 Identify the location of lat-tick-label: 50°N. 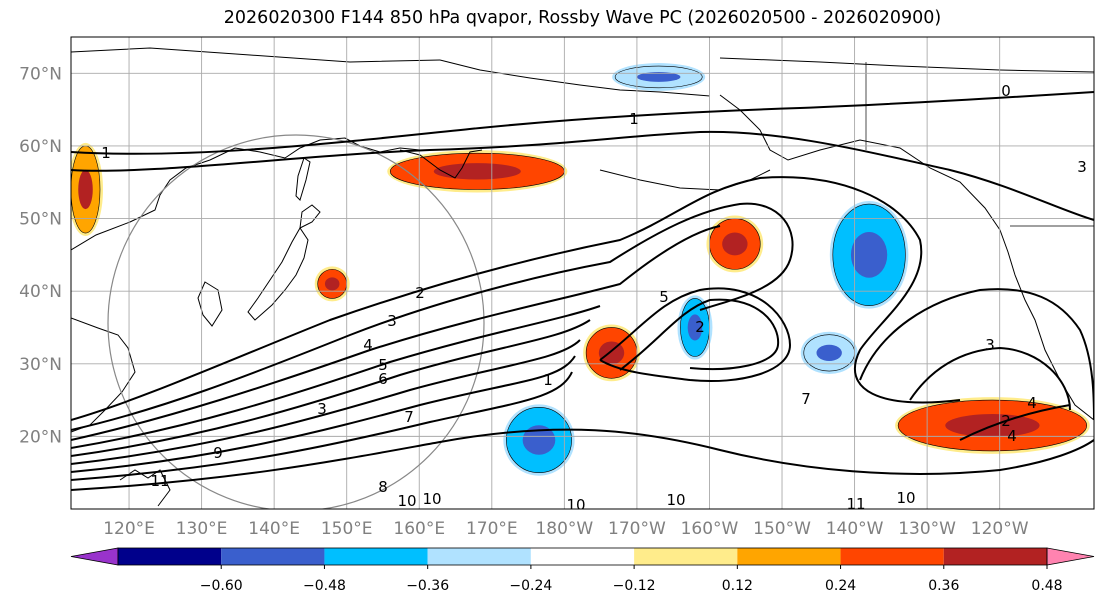
(40, 220).